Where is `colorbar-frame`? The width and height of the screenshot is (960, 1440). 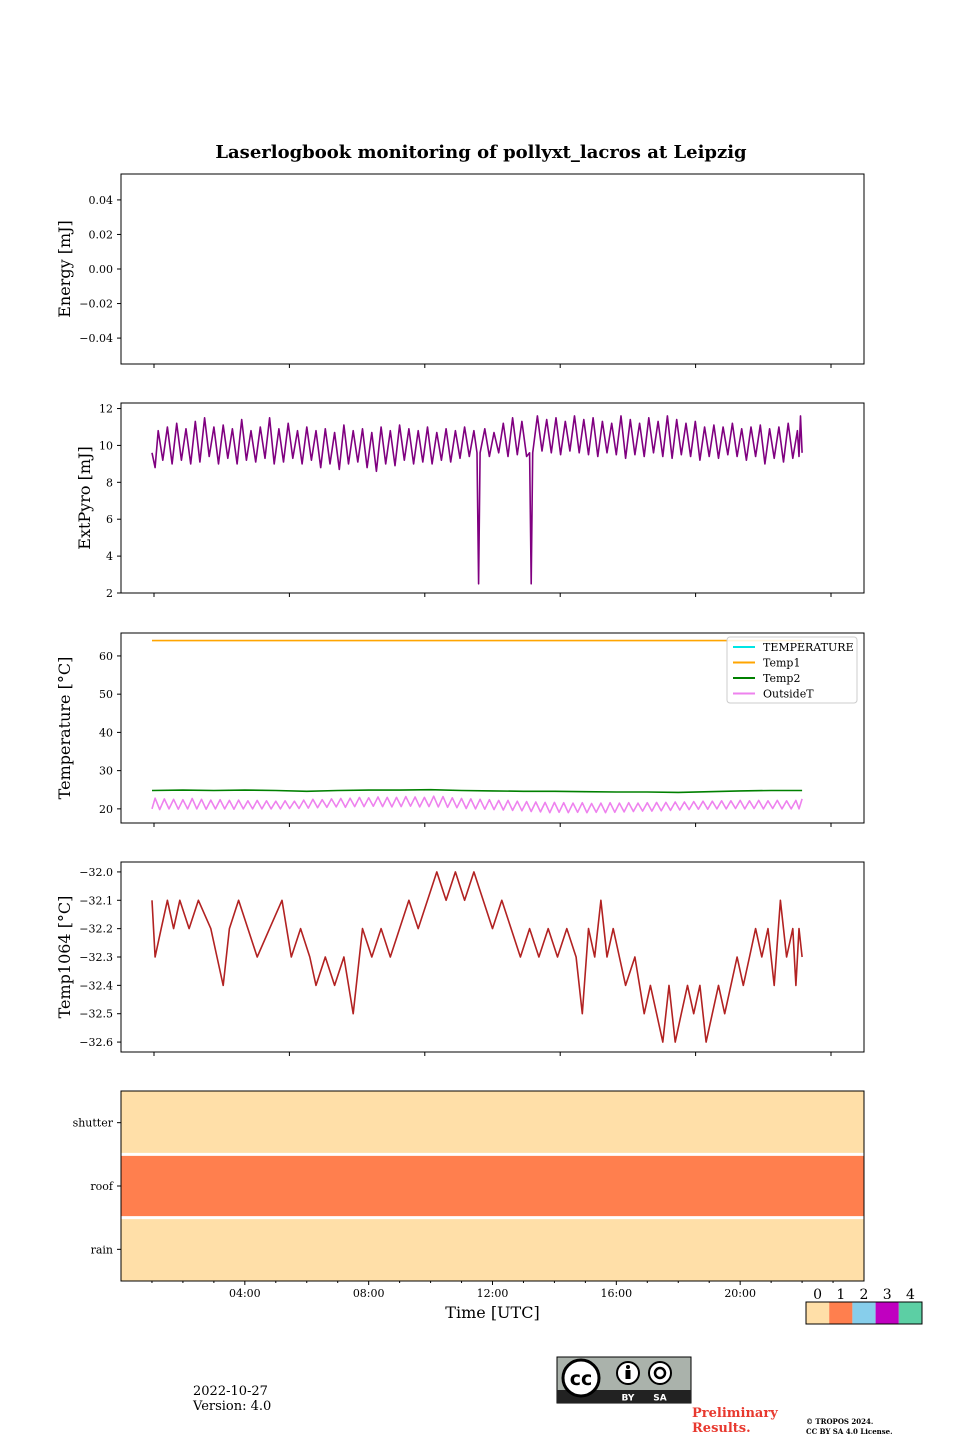
colorbar-frame is located at coordinates (864, 1313).